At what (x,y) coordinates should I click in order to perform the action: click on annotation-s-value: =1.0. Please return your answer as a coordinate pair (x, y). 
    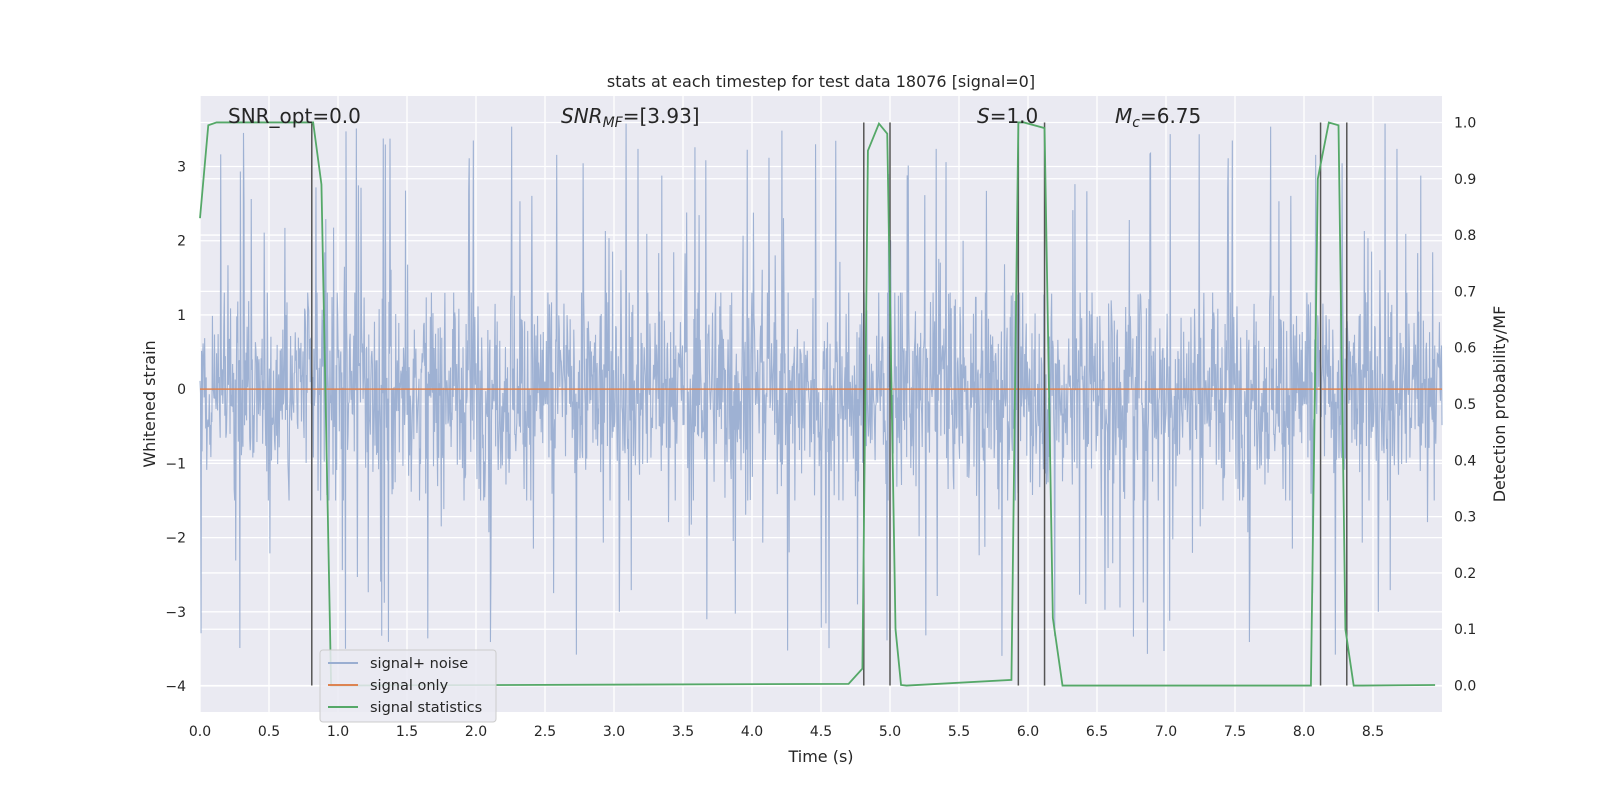
    Looking at the image, I should click on (1014, 116).